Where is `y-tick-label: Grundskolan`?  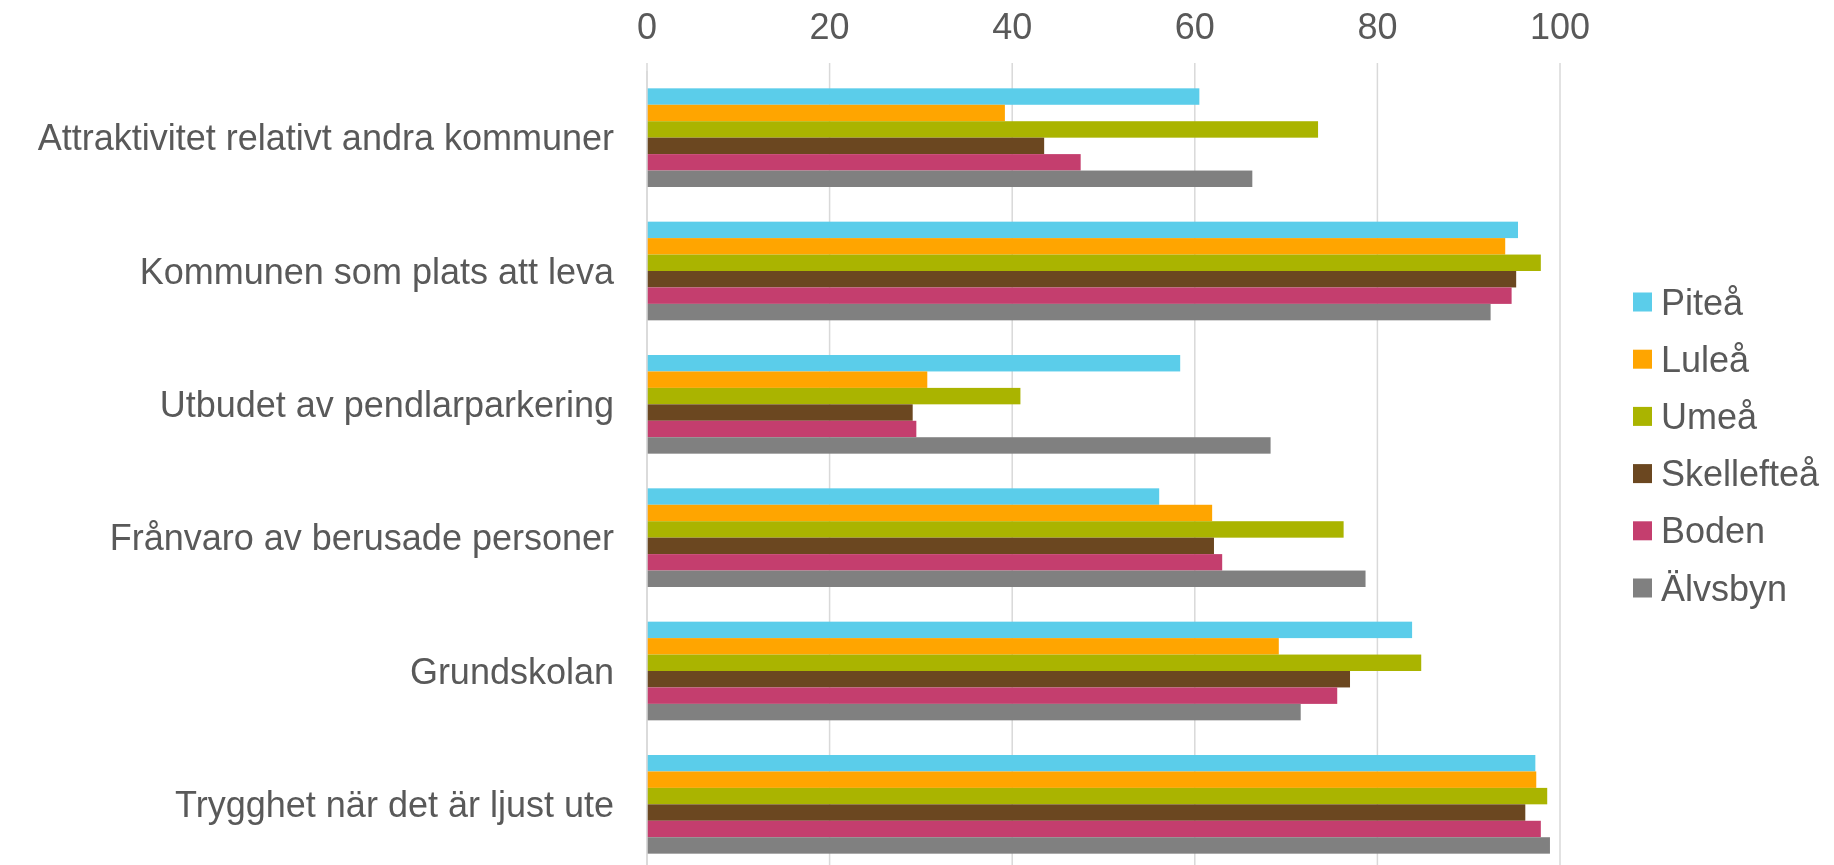 y-tick-label: Grundskolan is located at coordinates (511, 671).